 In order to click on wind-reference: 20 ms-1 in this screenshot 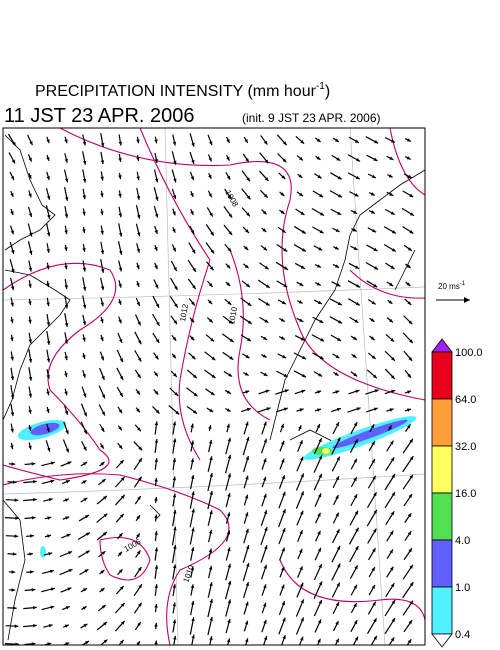, I will do `click(453, 292)`.